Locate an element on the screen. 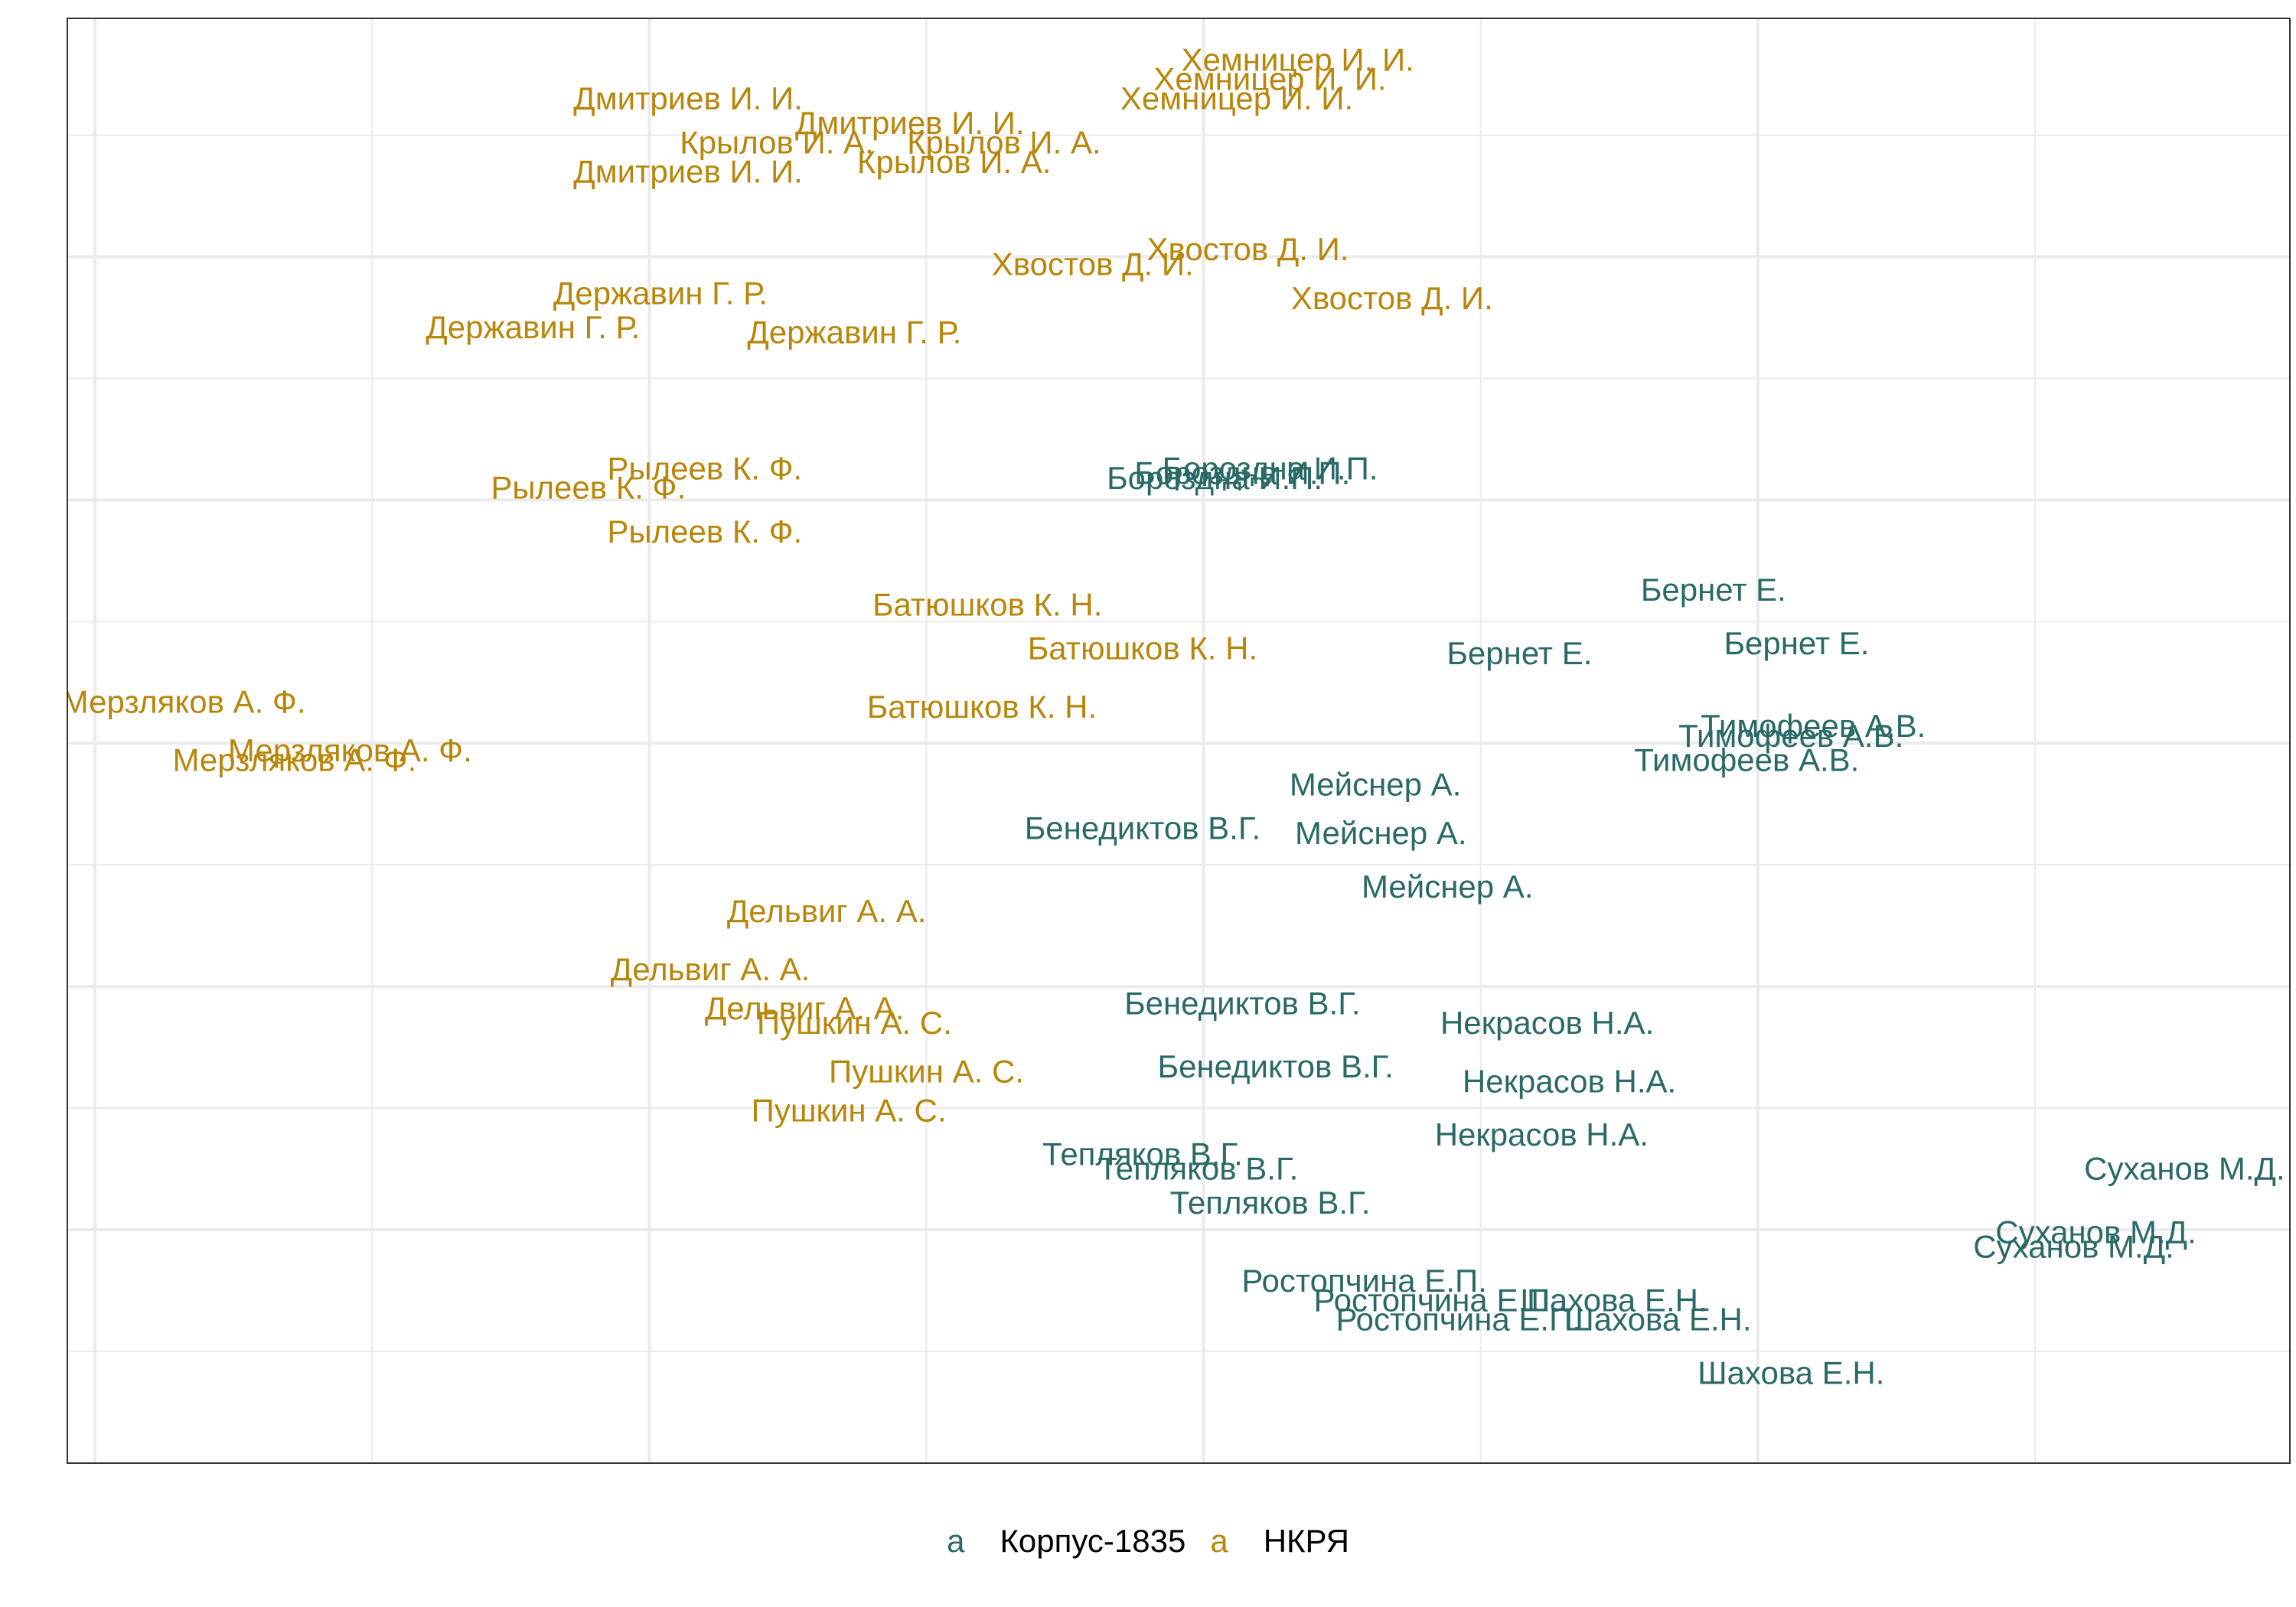  legend-item-corpus-1835: a Корпус-1835 is located at coordinates (1066, 1541).